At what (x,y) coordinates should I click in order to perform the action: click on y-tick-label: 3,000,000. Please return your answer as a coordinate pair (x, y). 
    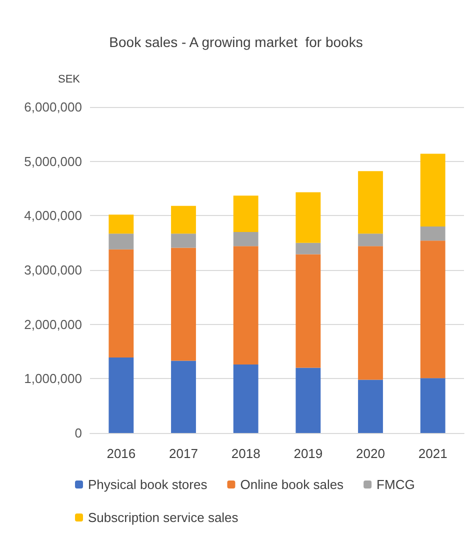
    Looking at the image, I should click on (53, 270).